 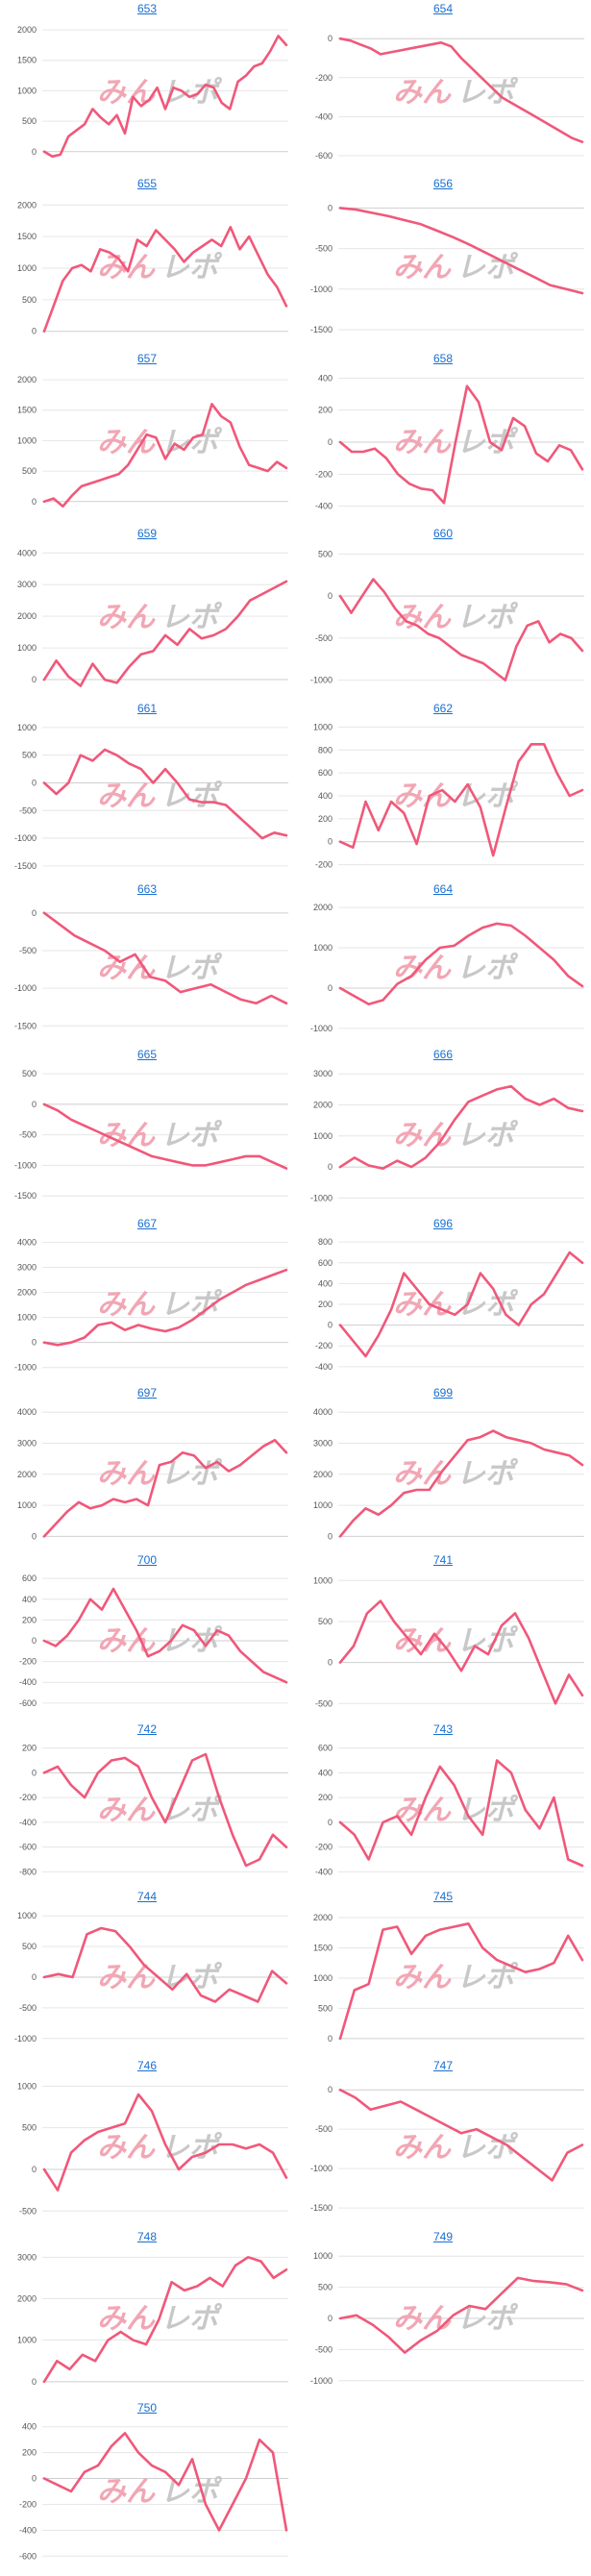 I want to click on chart-title-link: 742, so click(x=147, y=1729).